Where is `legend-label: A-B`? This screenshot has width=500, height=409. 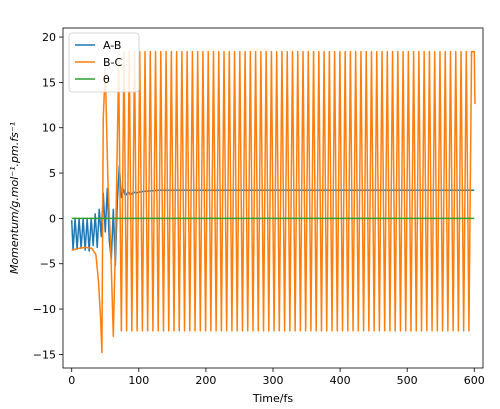
legend-label: A-B is located at coordinates (112, 45).